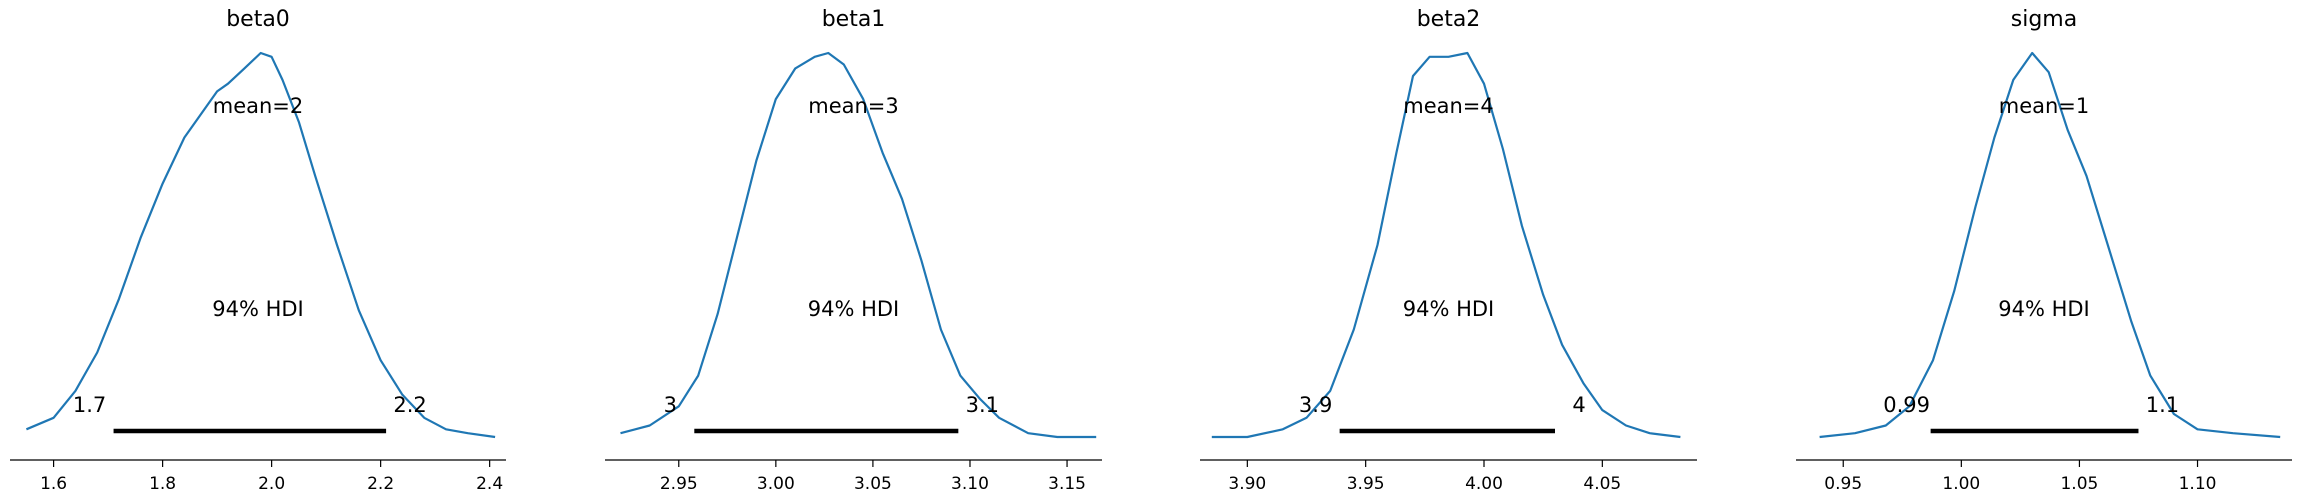 The image size is (2301, 497). Describe the element at coordinates (271, 484) in the screenshot. I see `x-tick-label: 2.0` at that location.